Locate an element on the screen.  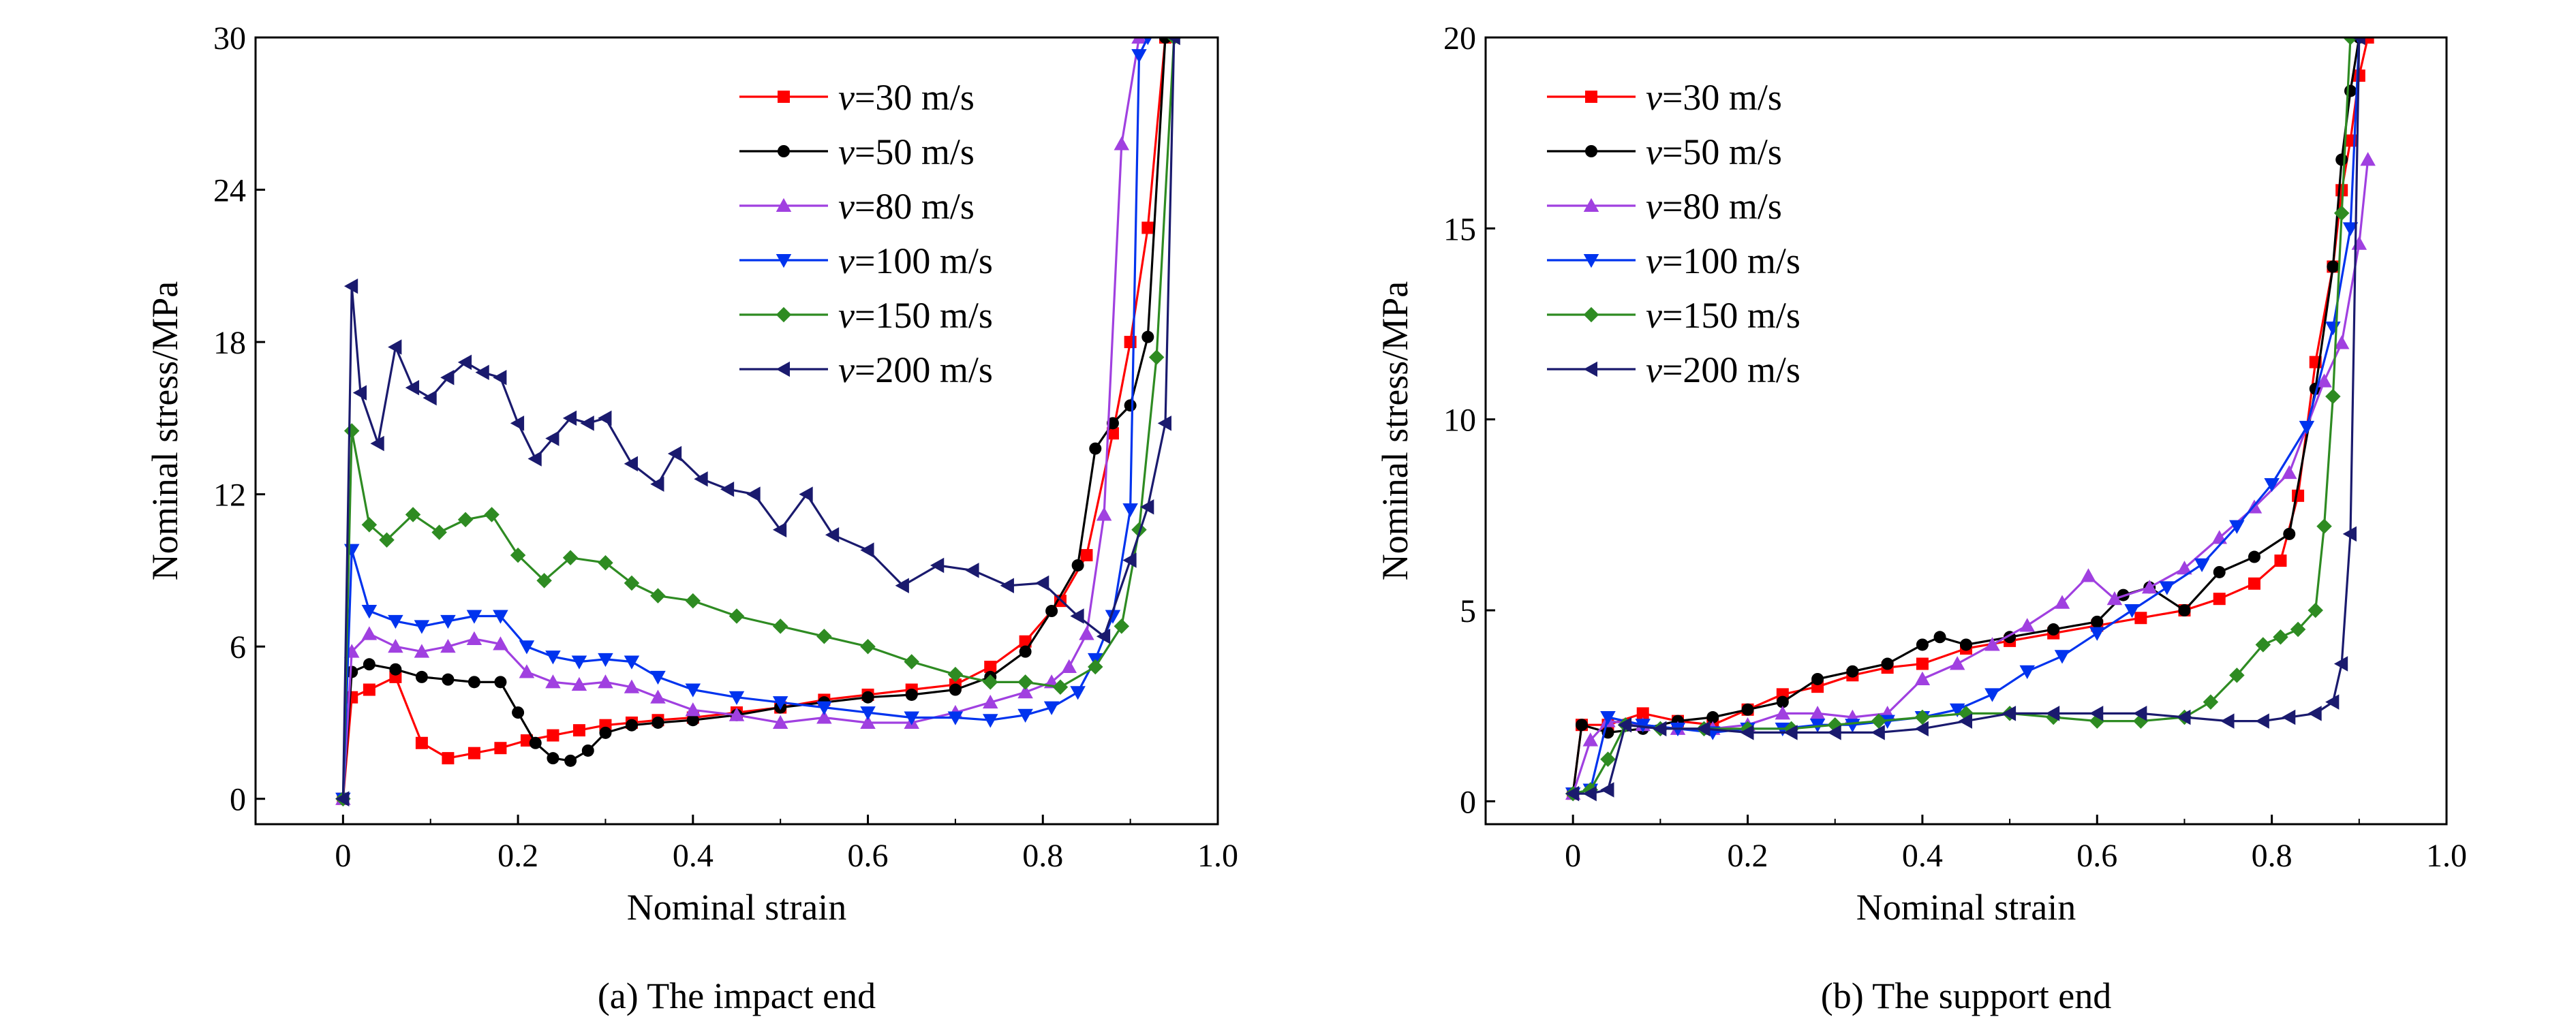
chart1-x-tick-label-3: 0.6 is located at coordinates (2096, 856).